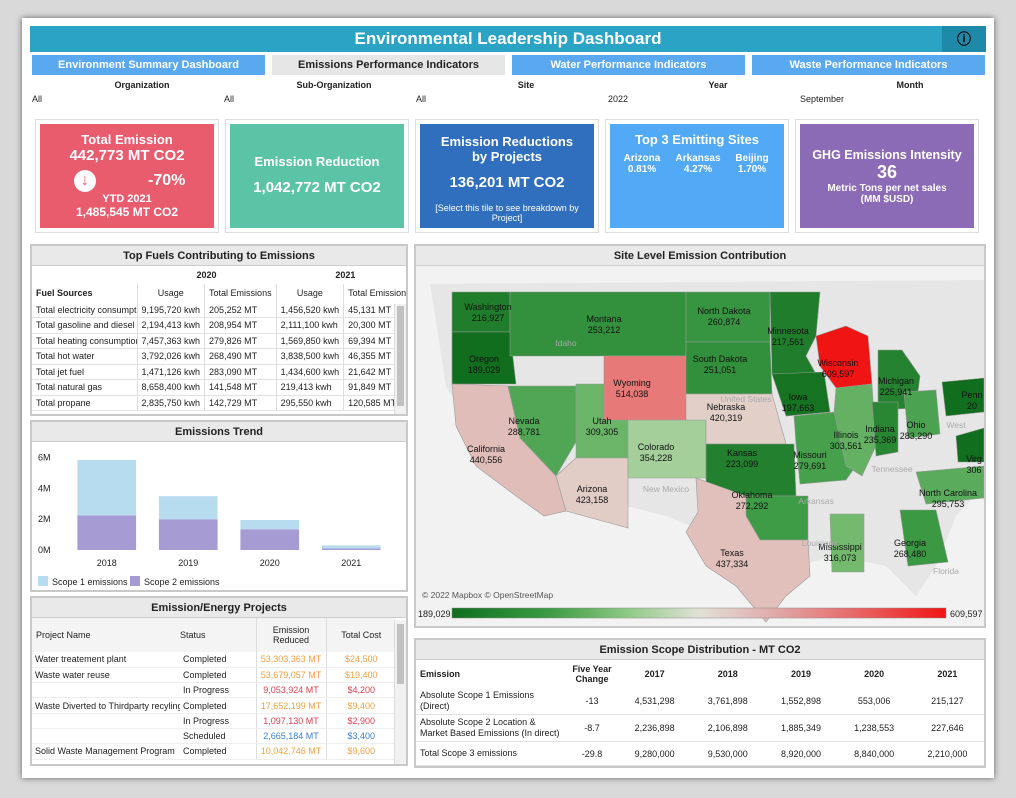 The width and height of the screenshot is (1016, 798). I want to click on projects-scrollbar, so click(400, 692).